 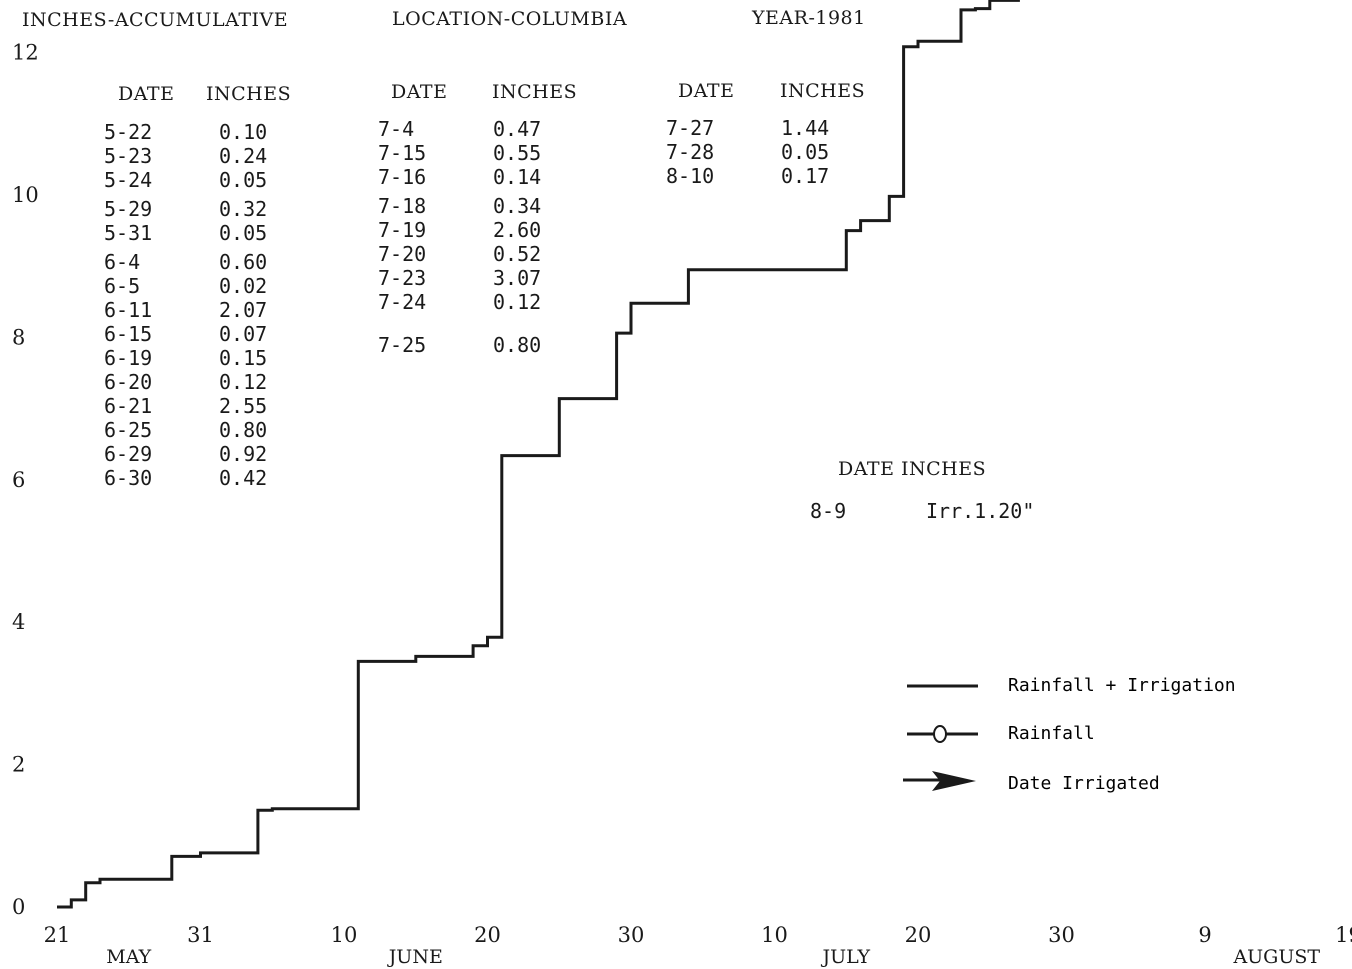 I want to click on table-cell-inches: 0.52, so click(x=517, y=254).